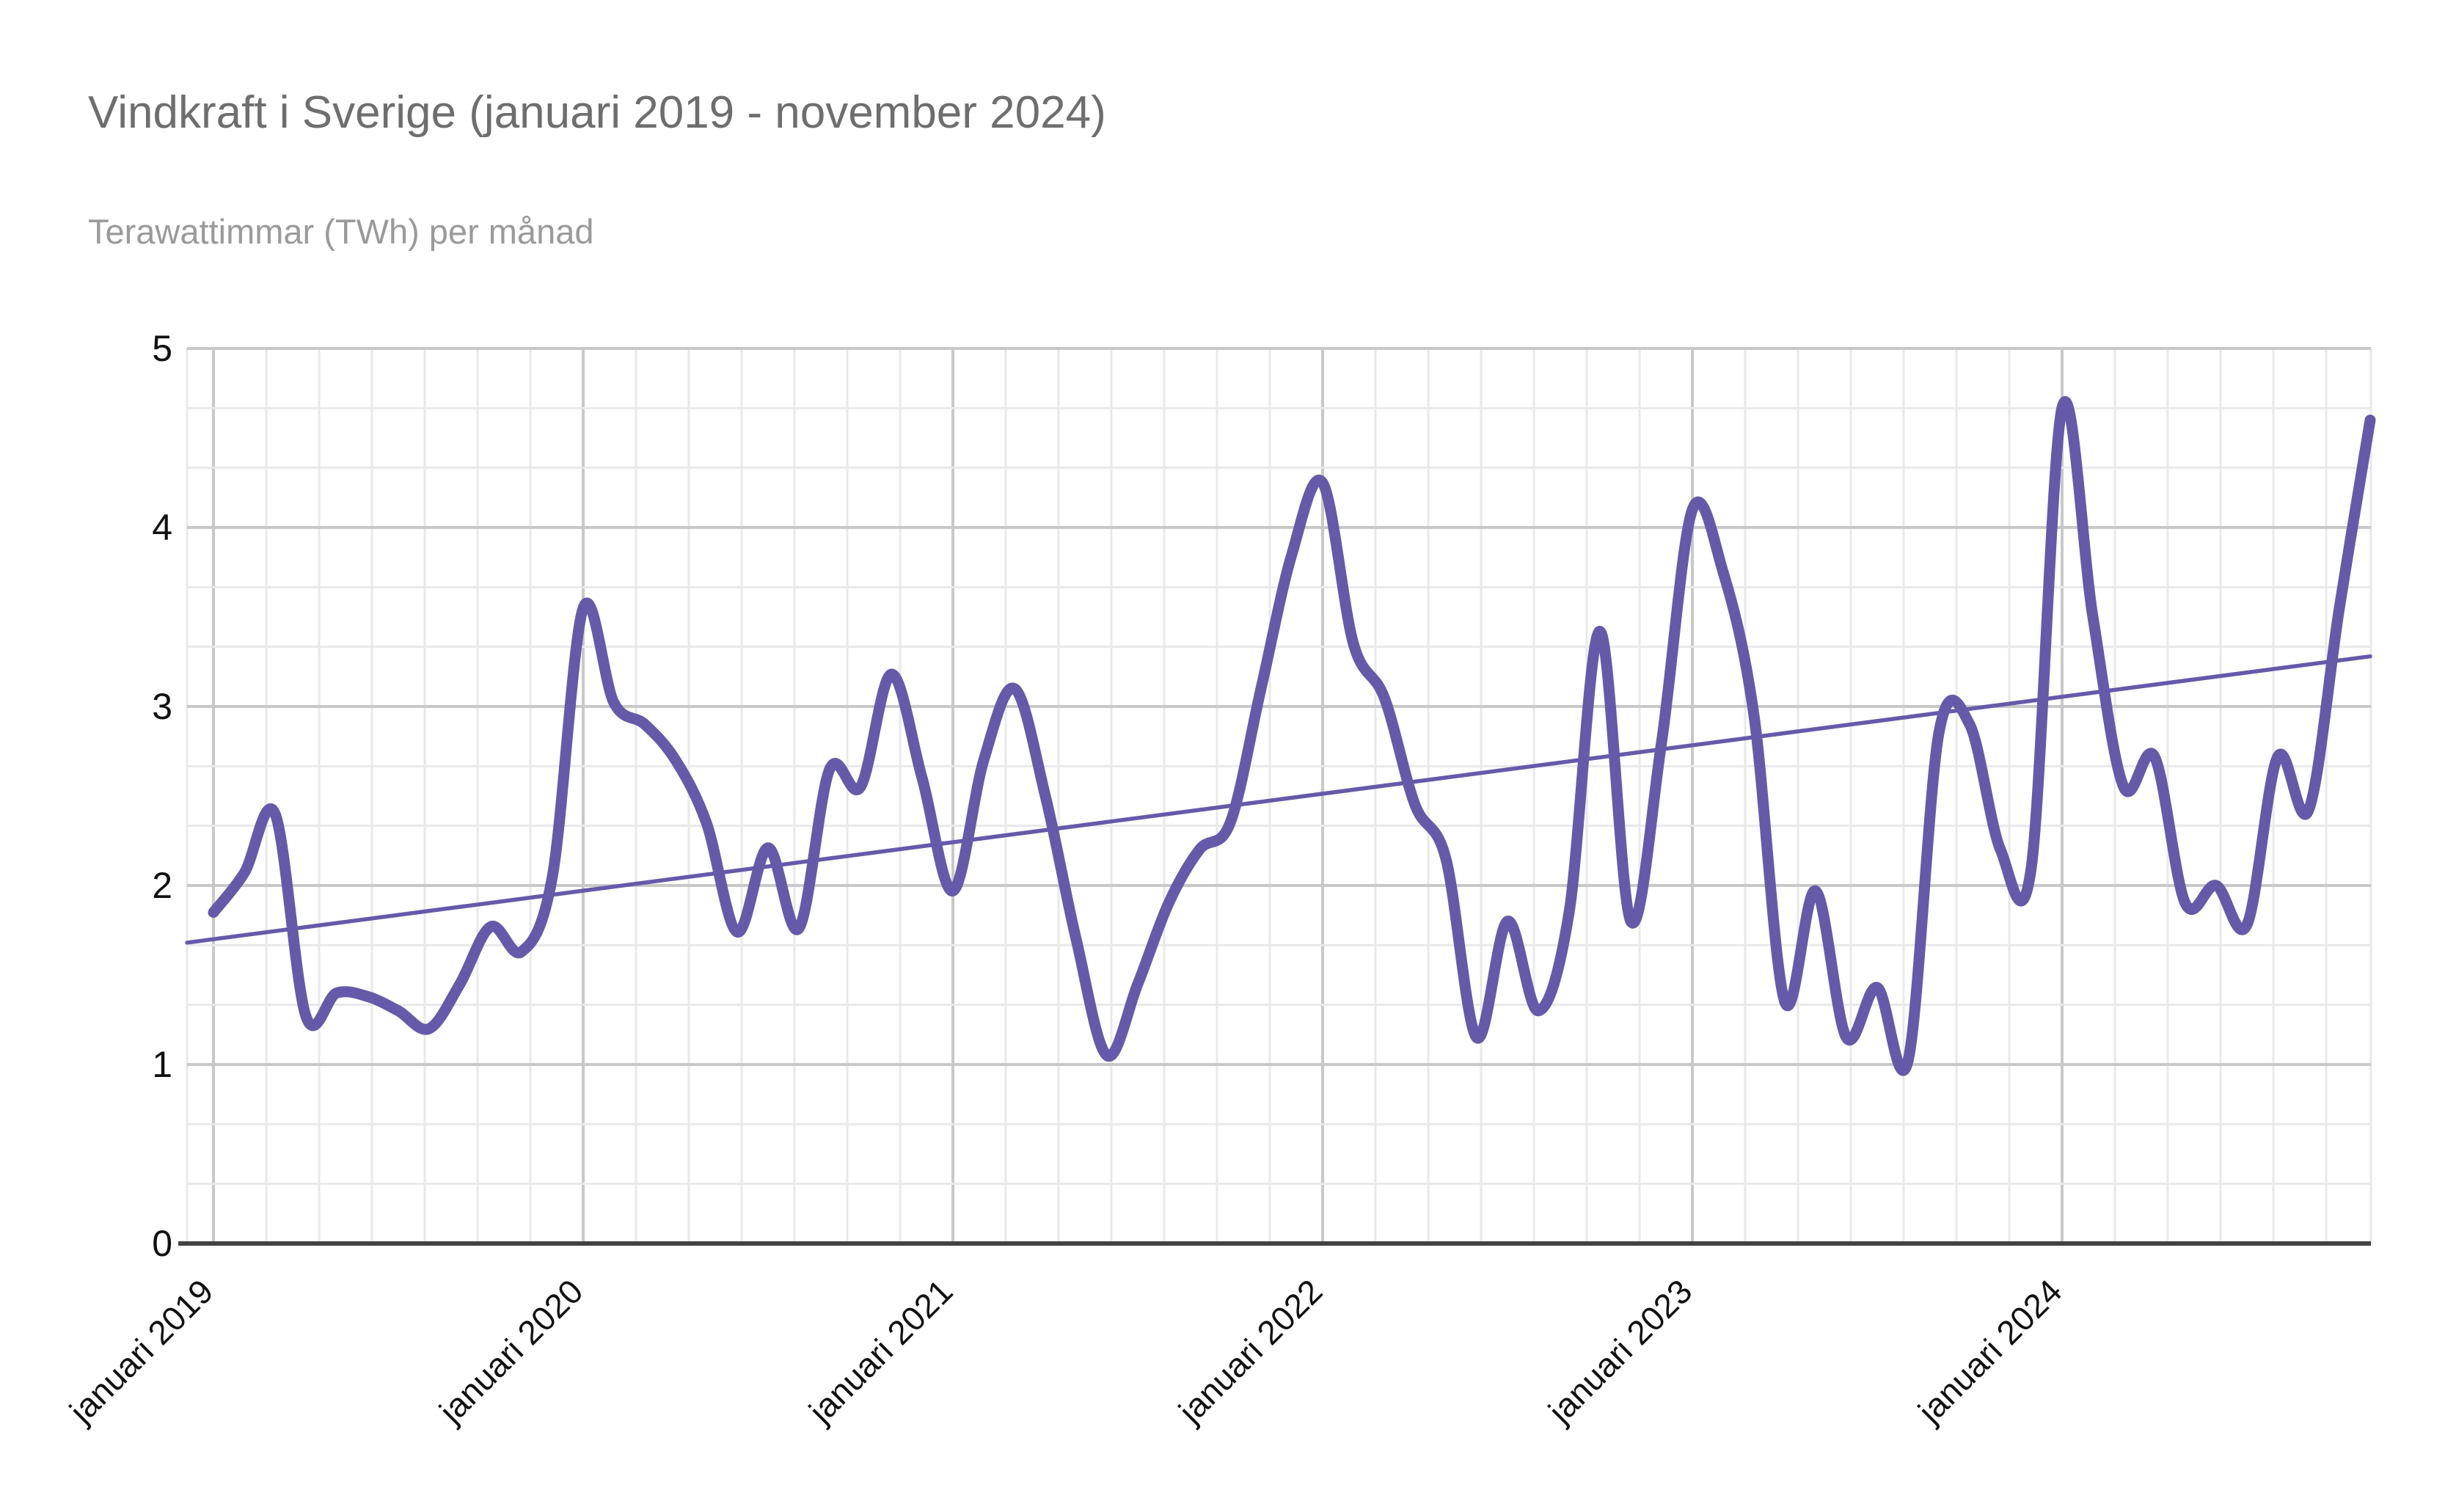 Image resolution: width=2445 pixels, height=1512 pixels. What do you see at coordinates (162, 707) in the screenshot?
I see `y-axis-label-3: 3` at bounding box center [162, 707].